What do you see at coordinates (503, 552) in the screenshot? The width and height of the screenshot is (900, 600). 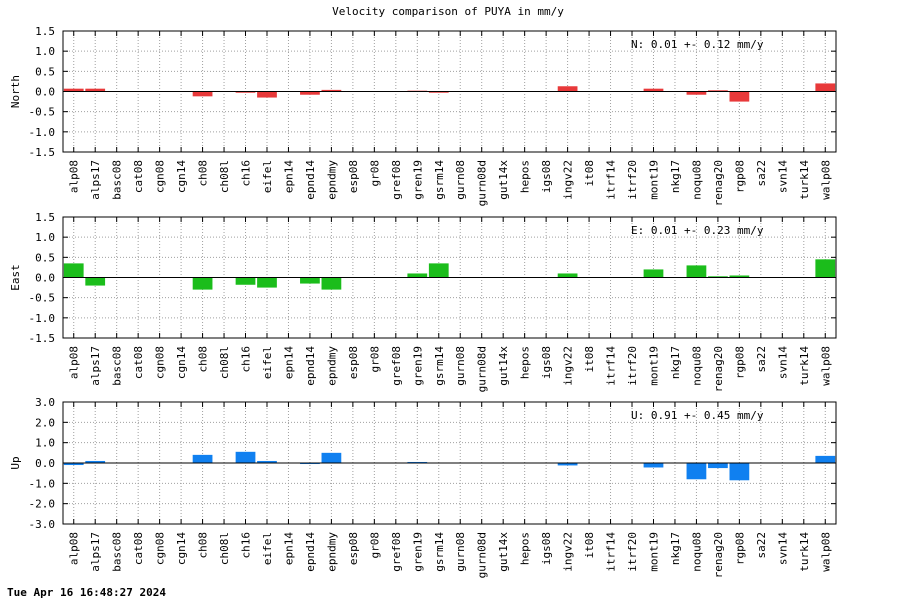 I see `x-tick-label: gut14x` at bounding box center [503, 552].